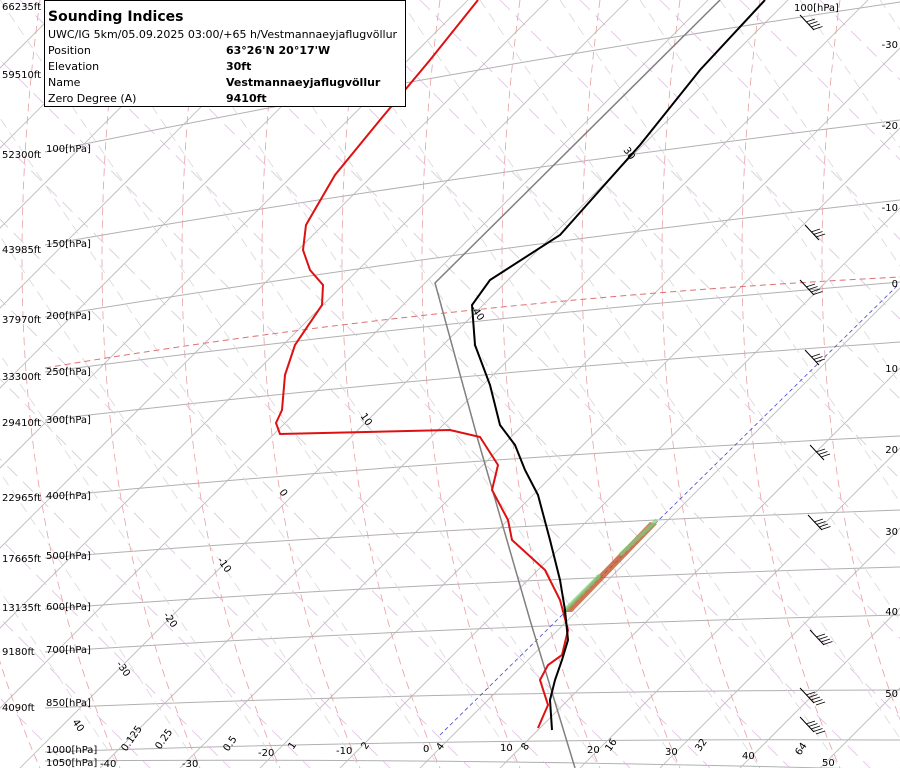  Describe the element at coordinates (816, 8) in the screenshot. I see `pressure-label-top: 100[hPa]` at that location.